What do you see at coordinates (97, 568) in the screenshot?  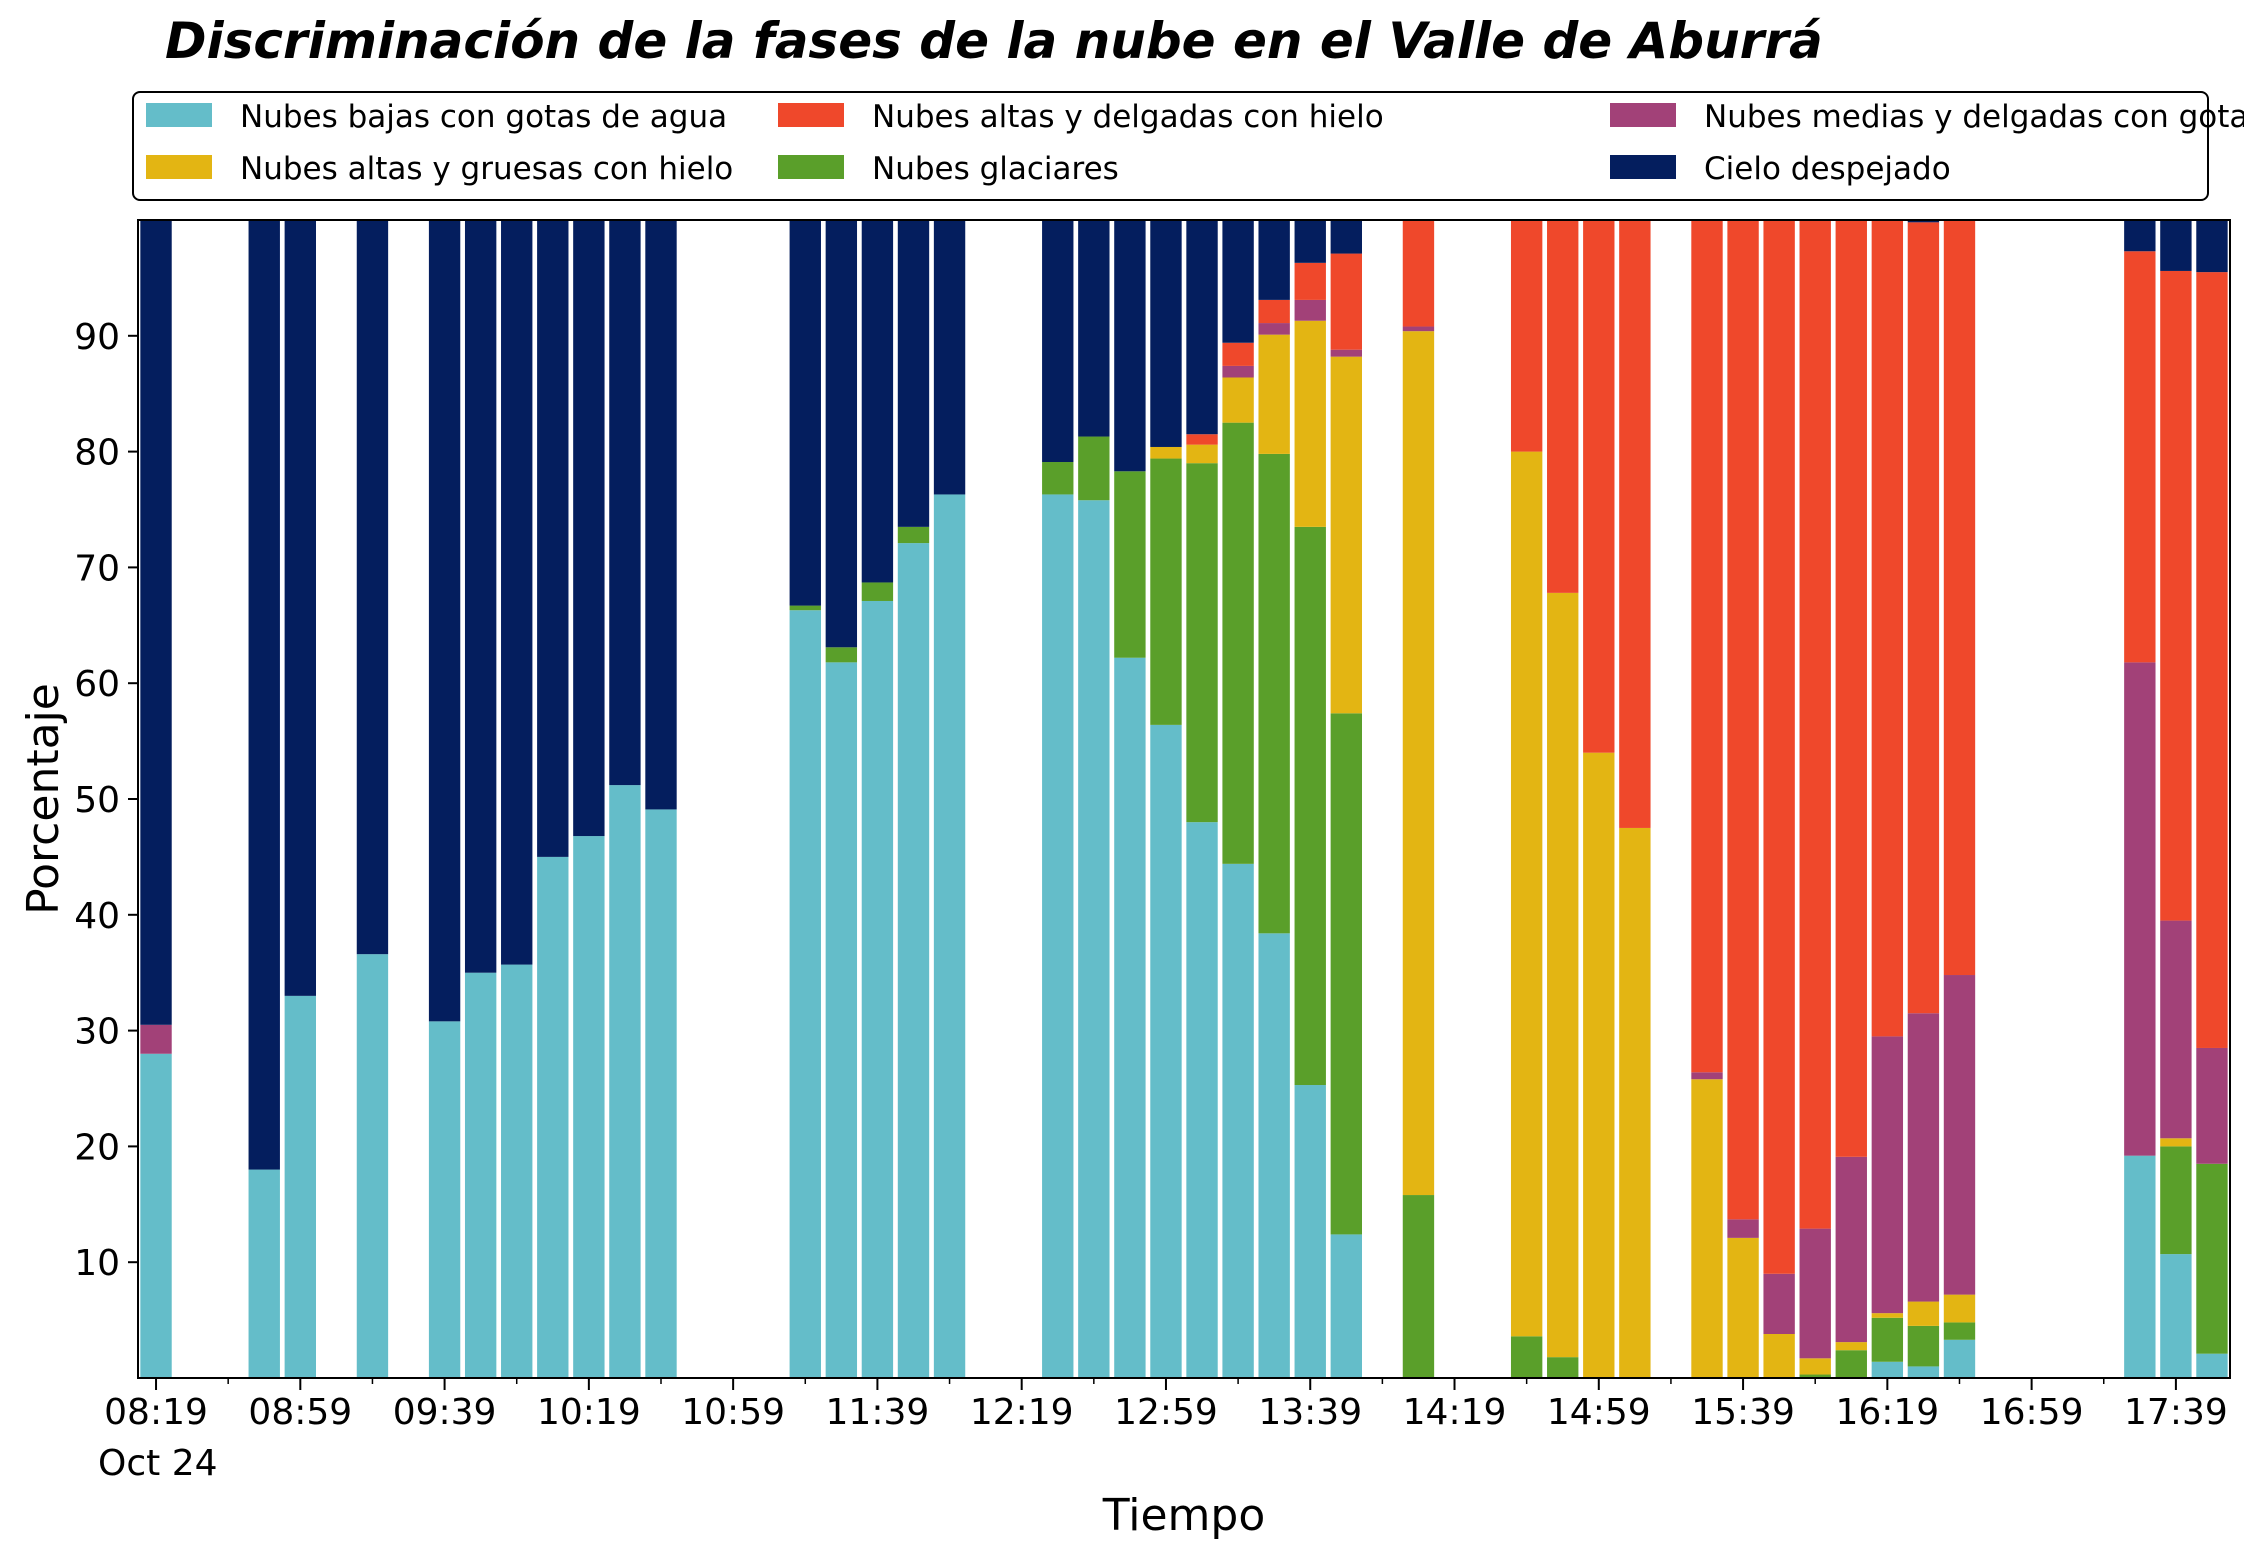 I see `y-tick-label: 70` at bounding box center [97, 568].